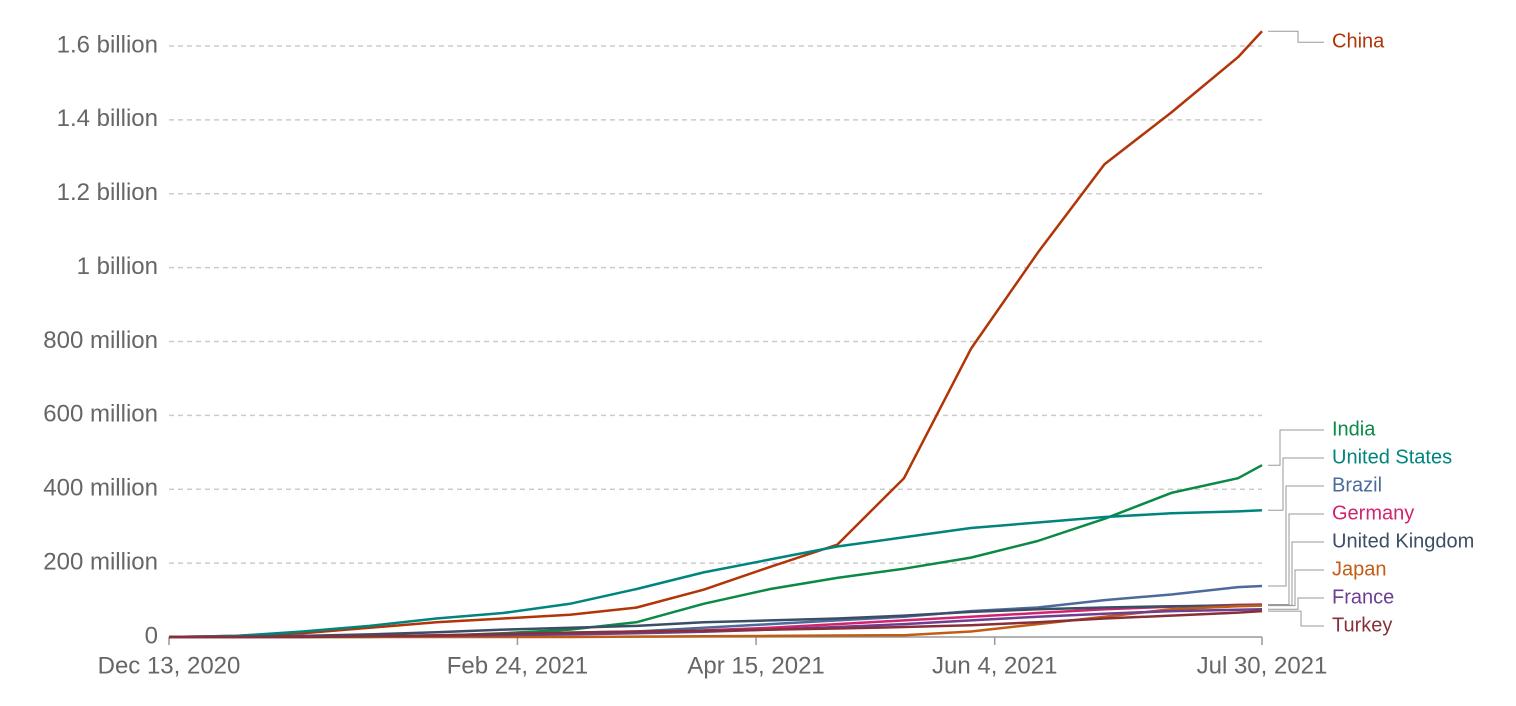 This screenshot has height=706, width=1516. What do you see at coordinates (1373, 513) in the screenshot?
I see `legend-label: Germany` at bounding box center [1373, 513].